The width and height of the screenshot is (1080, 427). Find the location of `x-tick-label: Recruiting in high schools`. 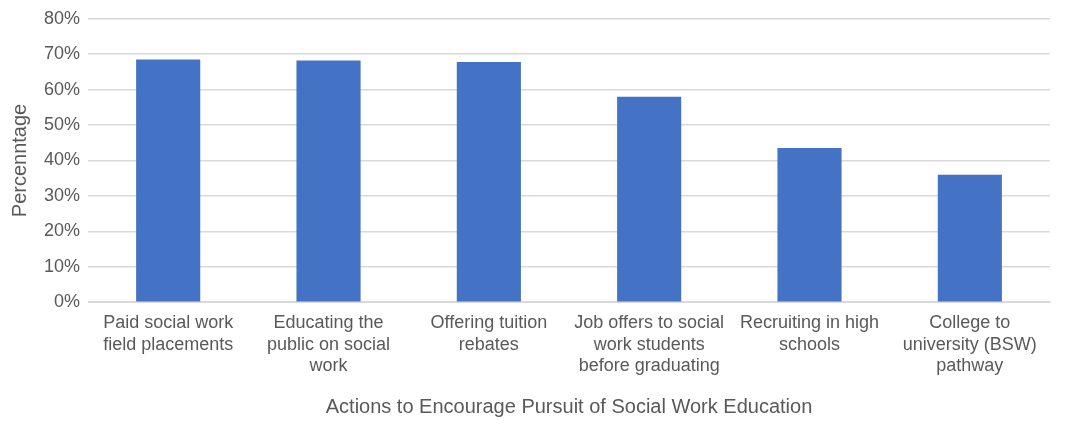

x-tick-label: Recruiting in high schools is located at coordinates (809, 332).